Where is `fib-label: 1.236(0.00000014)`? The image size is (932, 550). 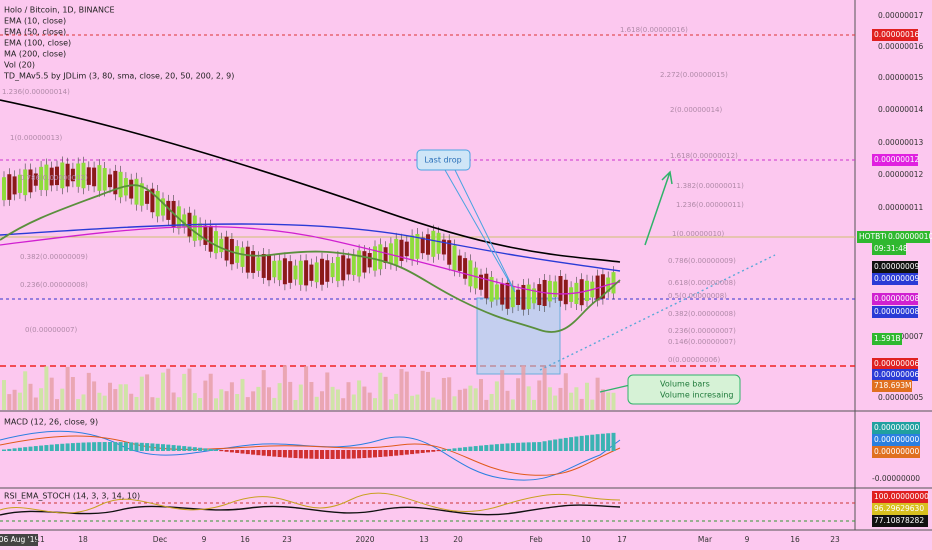
fib-label: 1.236(0.00000014) is located at coordinates (36, 92).